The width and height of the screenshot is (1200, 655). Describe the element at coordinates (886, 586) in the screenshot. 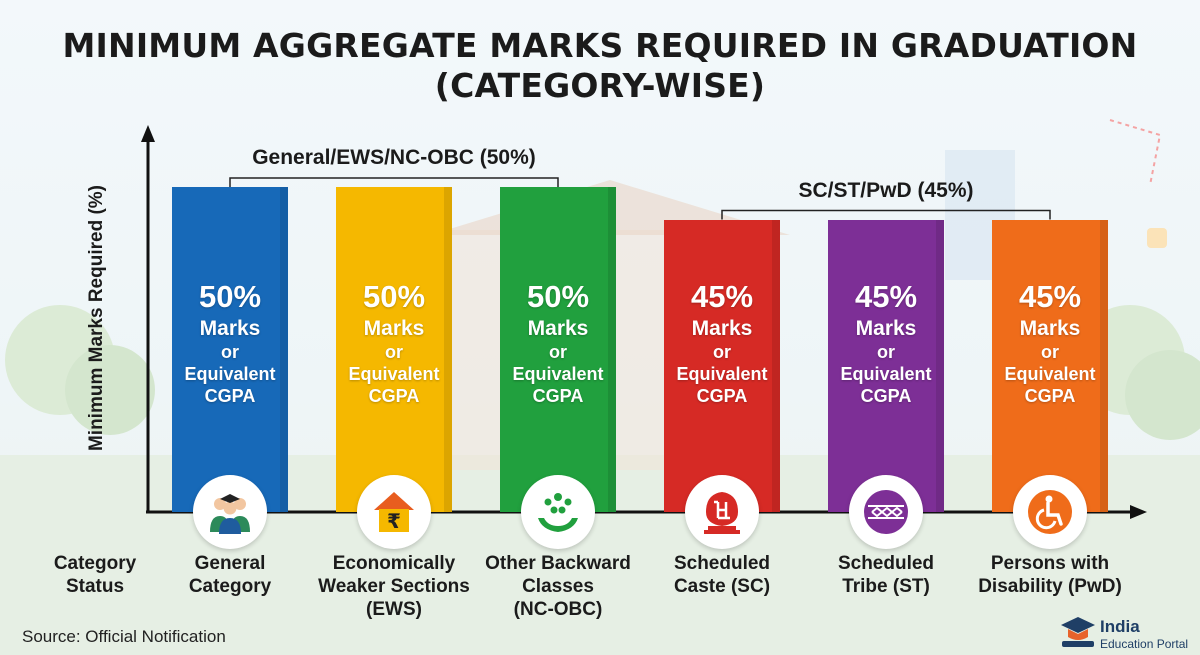

I see `category-label-line: Tribe (ST)` at that location.